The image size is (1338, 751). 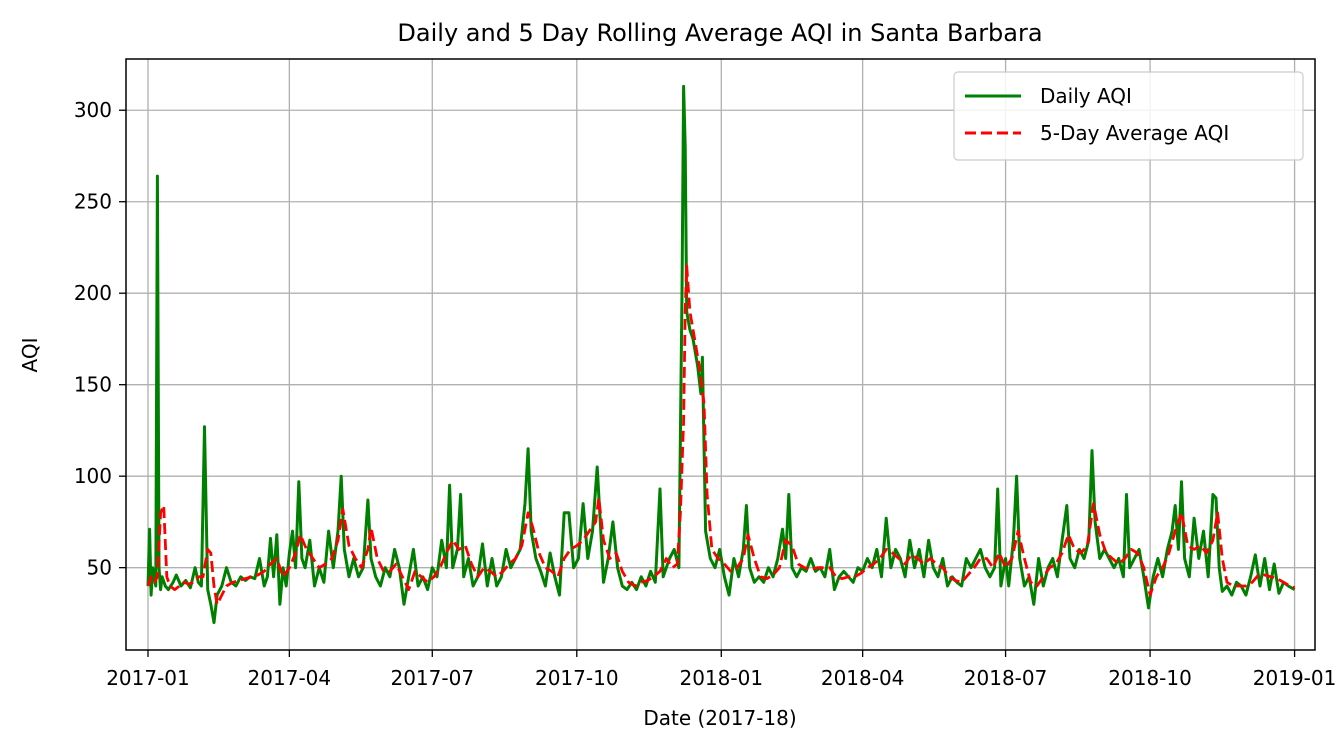 What do you see at coordinates (577, 678) in the screenshot?
I see `x-tick-label: 2017-10` at bounding box center [577, 678].